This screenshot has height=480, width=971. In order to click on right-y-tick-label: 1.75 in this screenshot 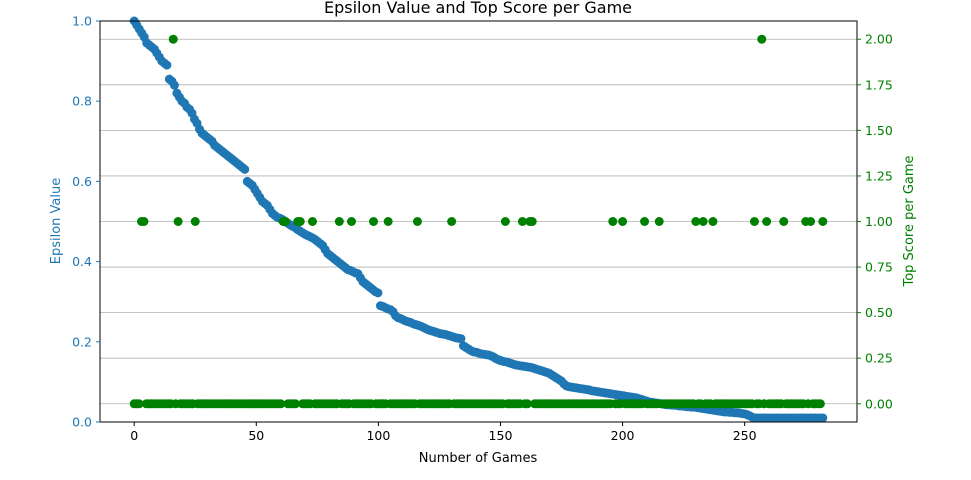, I will do `click(879, 84)`.